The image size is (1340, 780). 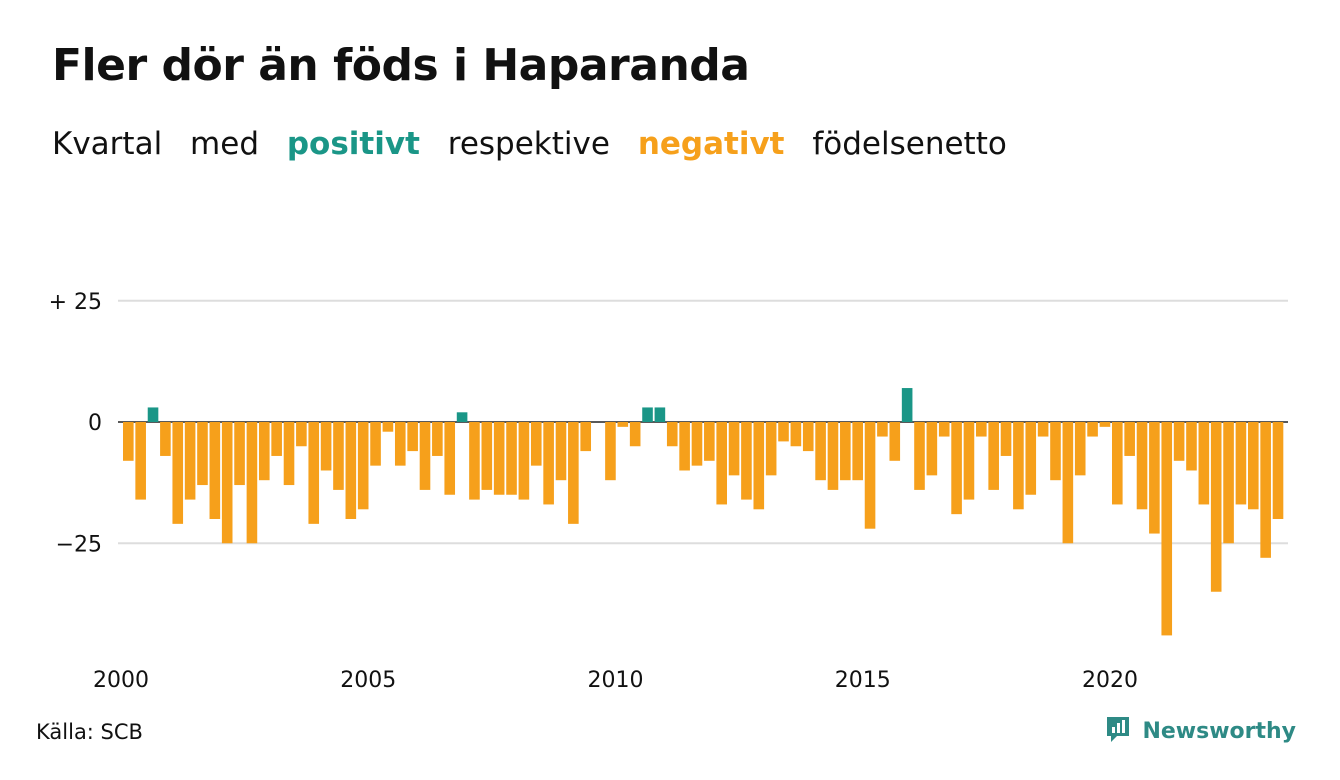 What do you see at coordinates (79, 544) in the screenshot?
I see `y-tick-label-2: −25` at bounding box center [79, 544].